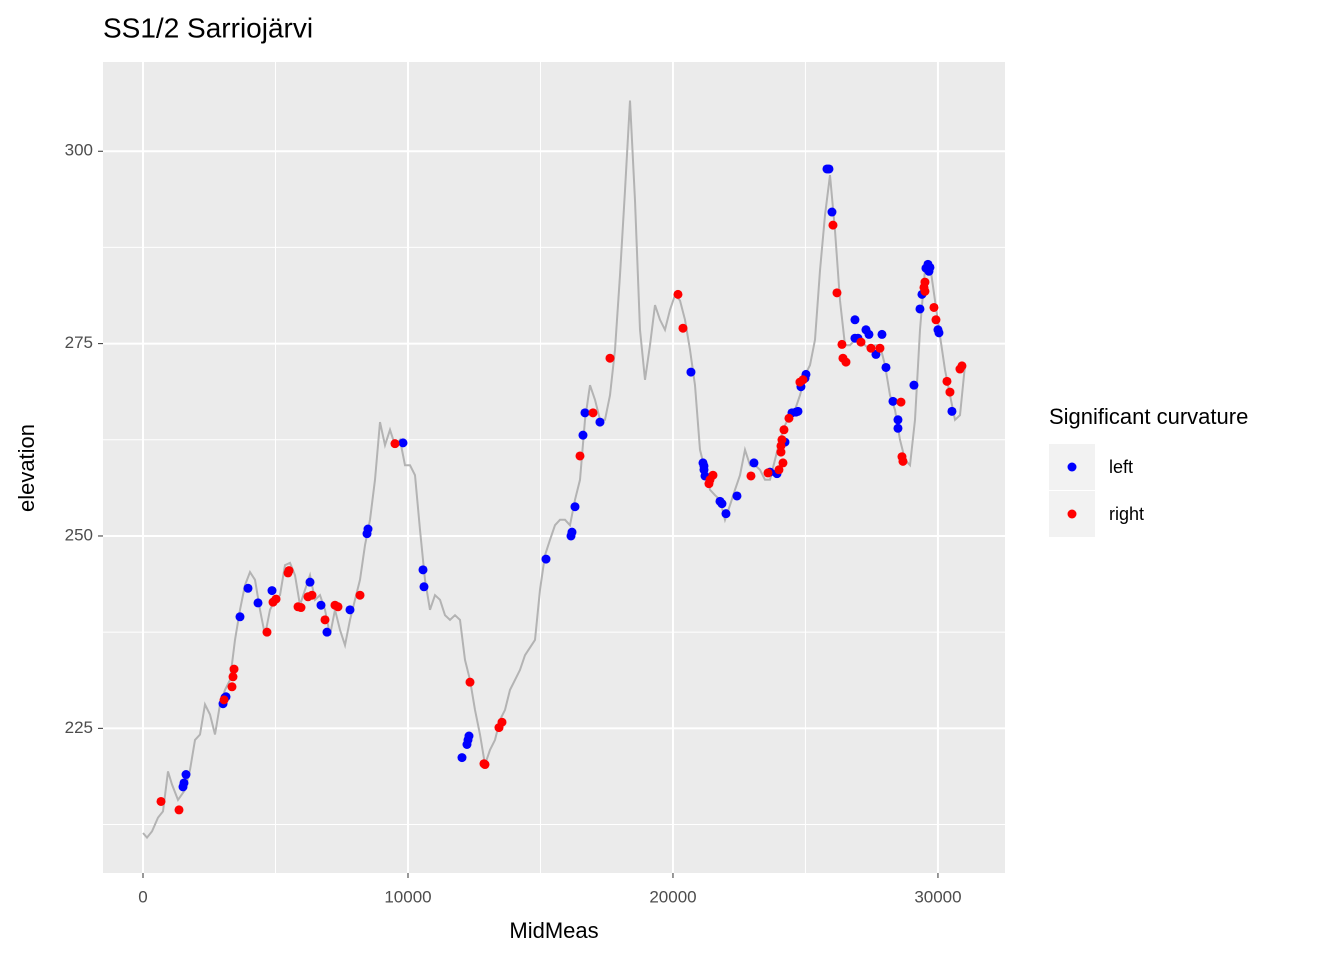  Describe the element at coordinates (553, 930) in the screenshot. I see `x-axis-title: MidMeas` at that location.